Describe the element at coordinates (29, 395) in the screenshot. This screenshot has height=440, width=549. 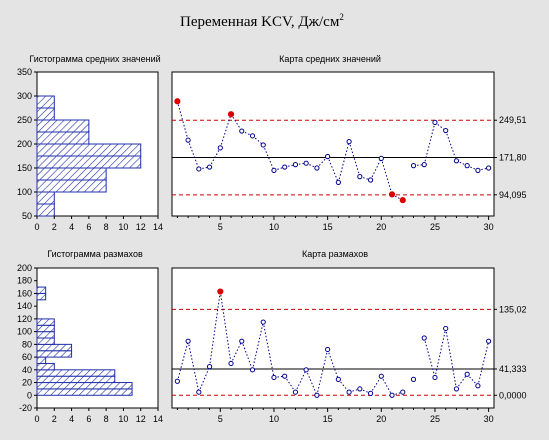
I see `ranges-histogram-y-tick-label: 0` at that location.